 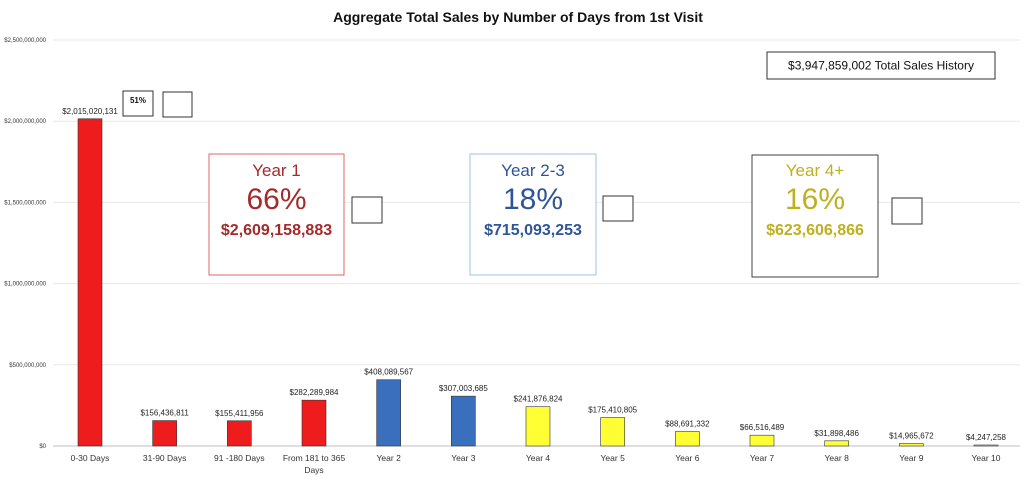 I want to click on first-bar-pct-box, so click(x=138, y=103).